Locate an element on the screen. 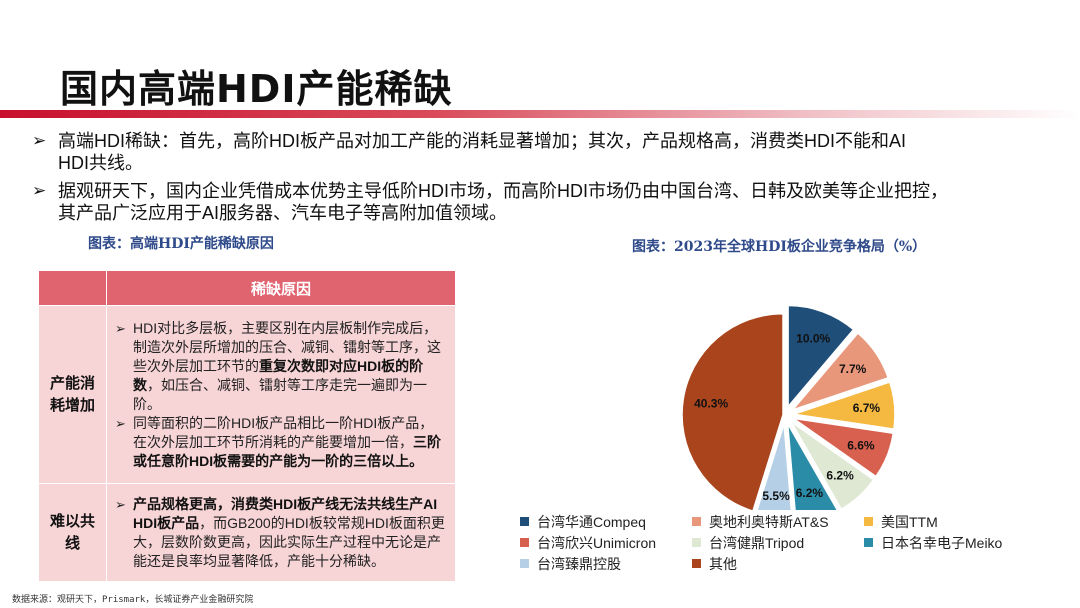 This screenshot has width=1080, height=608. legend-item: 奥地利奥特斯AT&S is located at coordinates (778, 522).